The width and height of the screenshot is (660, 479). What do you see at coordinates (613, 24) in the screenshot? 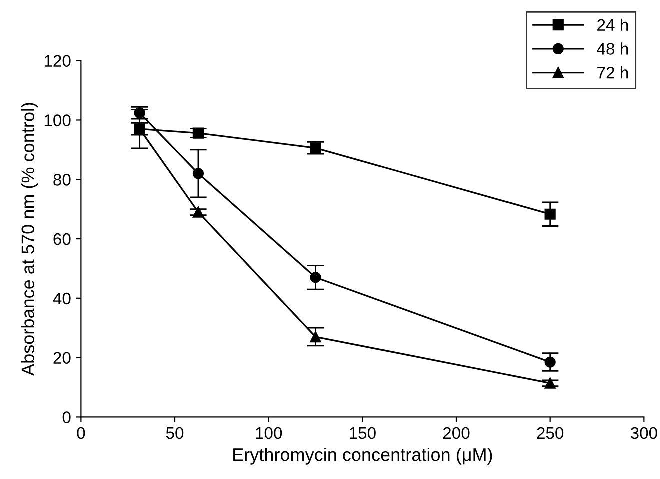
I see `legend-label: 24 h` at bounding box center [613, 24].